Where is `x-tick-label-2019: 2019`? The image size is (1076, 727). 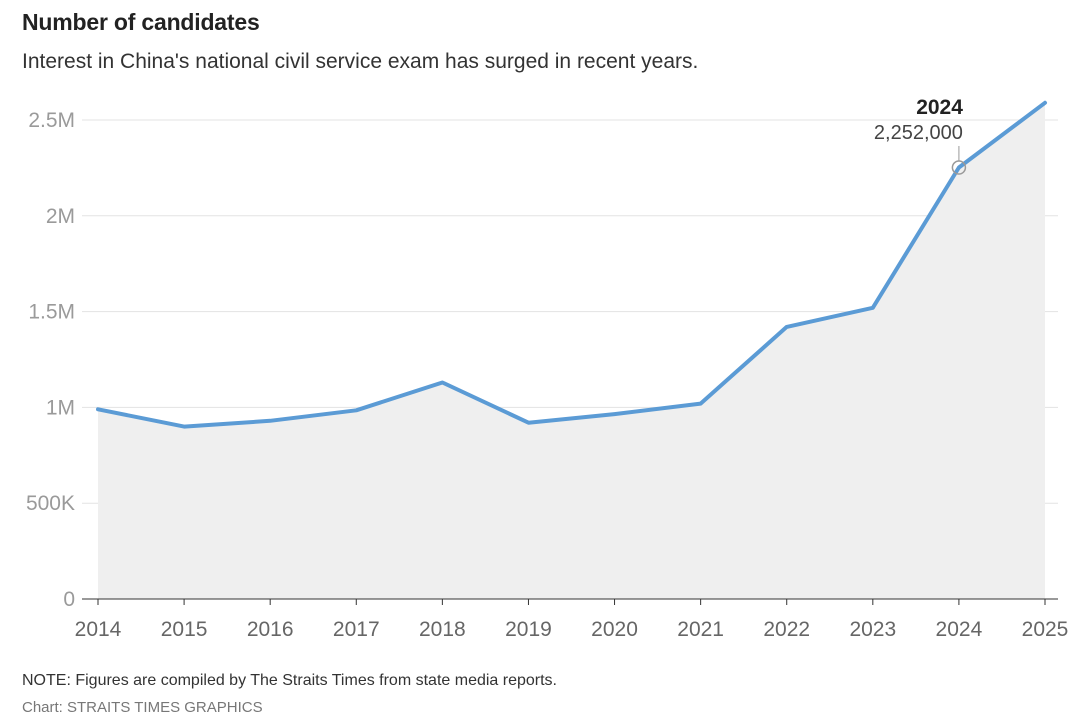
x-tick-label-2019: 2019 is located at coordinates (528, 629).